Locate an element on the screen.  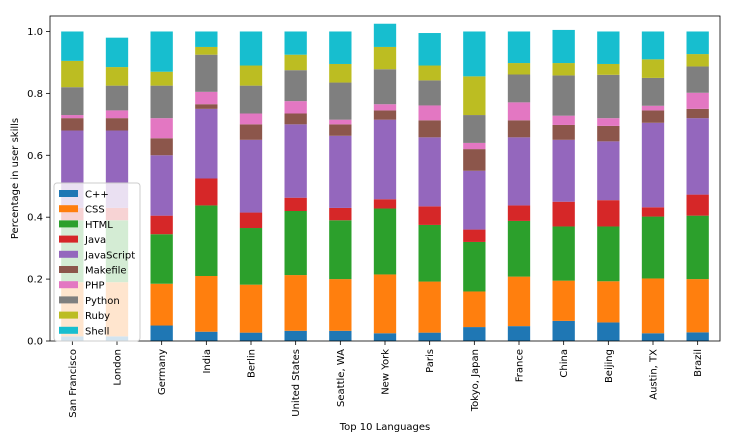
x-tick-label: Austin, TX is located at coordinates (654, 374).